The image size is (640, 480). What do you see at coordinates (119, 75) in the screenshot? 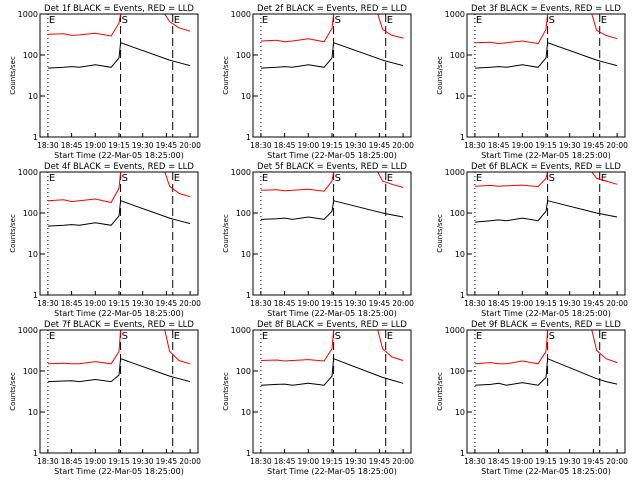
I see `plot-frame` at bounding box center [119, 75].